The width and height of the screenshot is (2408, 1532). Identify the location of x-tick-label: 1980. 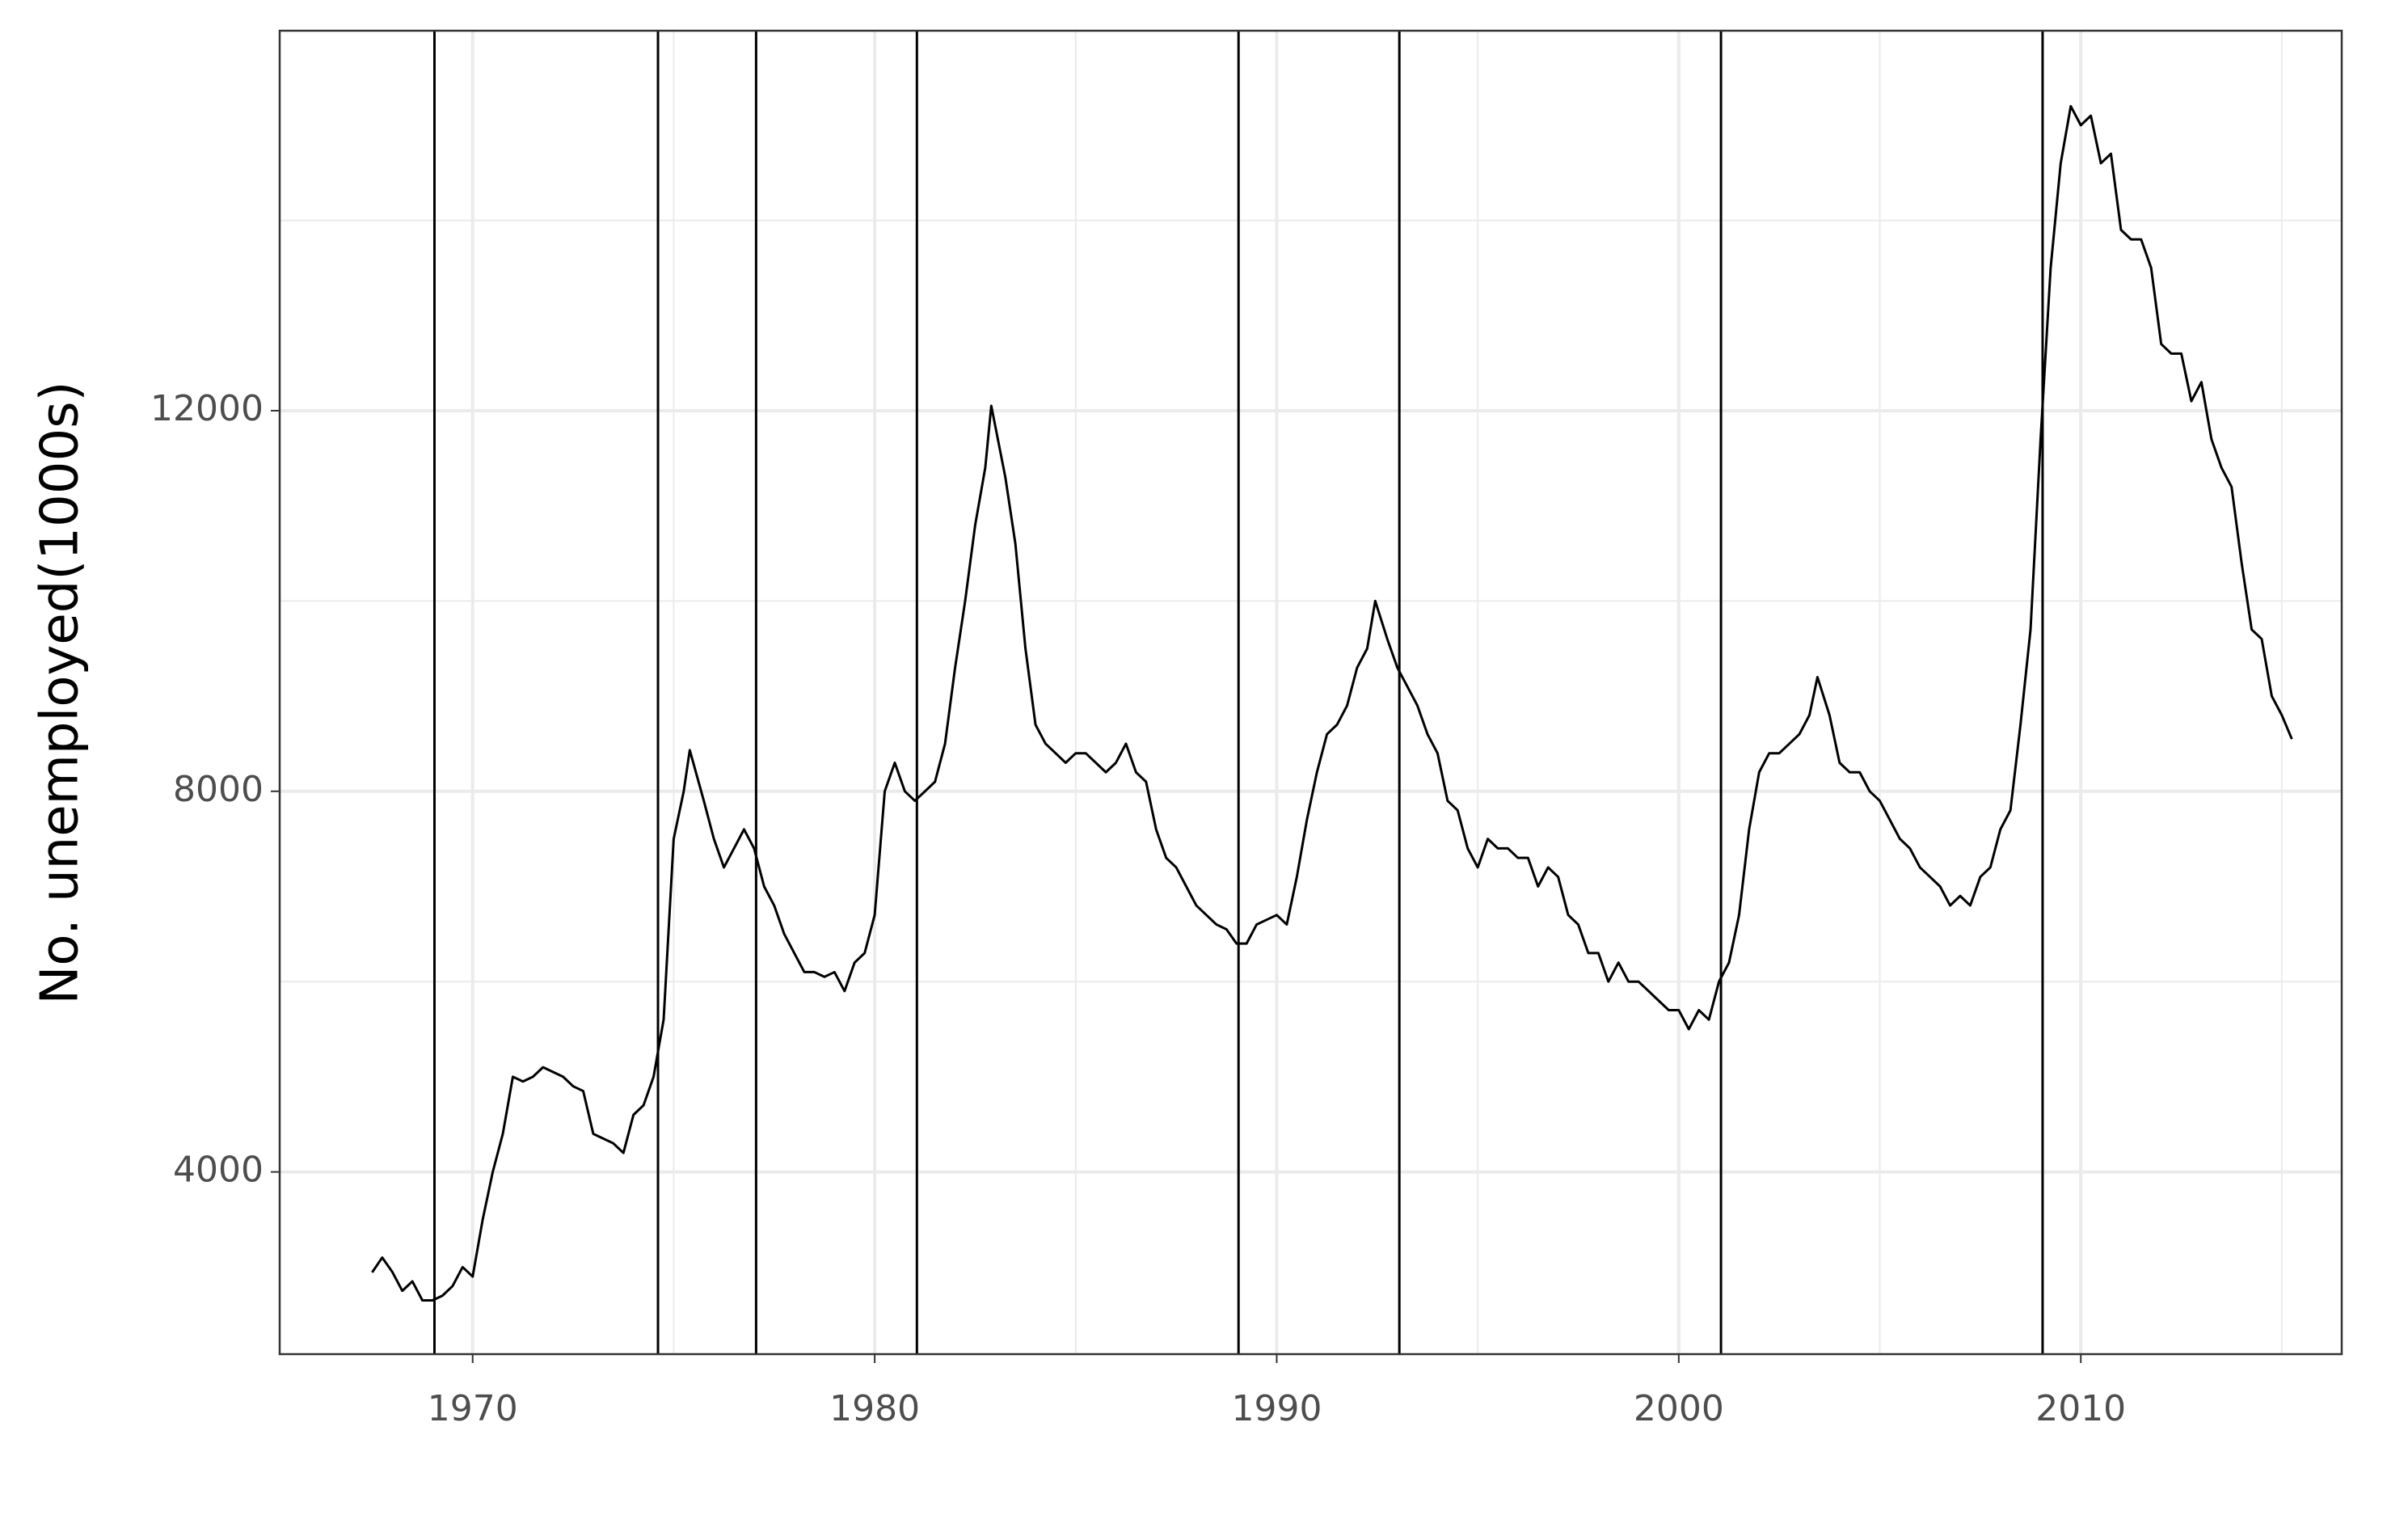
(874, 1409).